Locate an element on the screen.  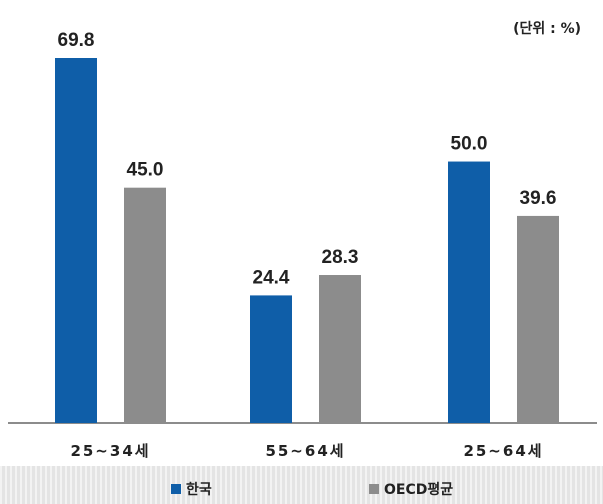
legend-label-korea: 한국 is located at coordinates (199, 490).